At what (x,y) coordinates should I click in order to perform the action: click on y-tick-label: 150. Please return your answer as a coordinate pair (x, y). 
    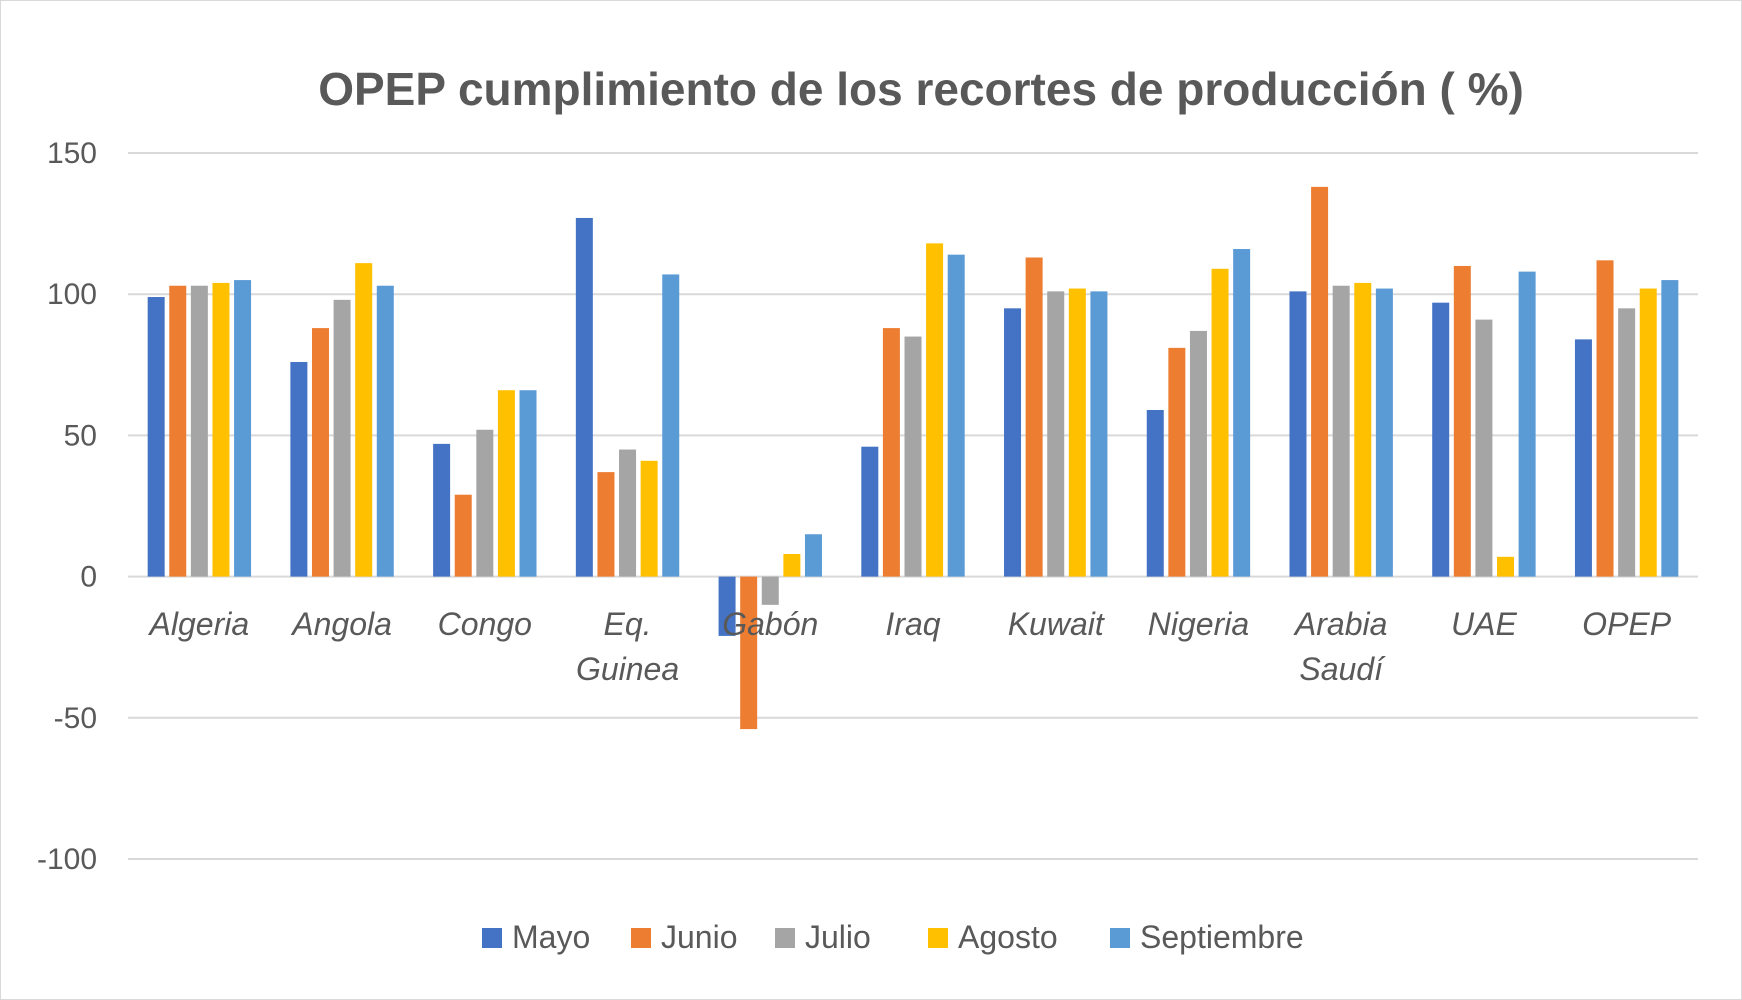
    Looking at the image, I should click on (72, 153).